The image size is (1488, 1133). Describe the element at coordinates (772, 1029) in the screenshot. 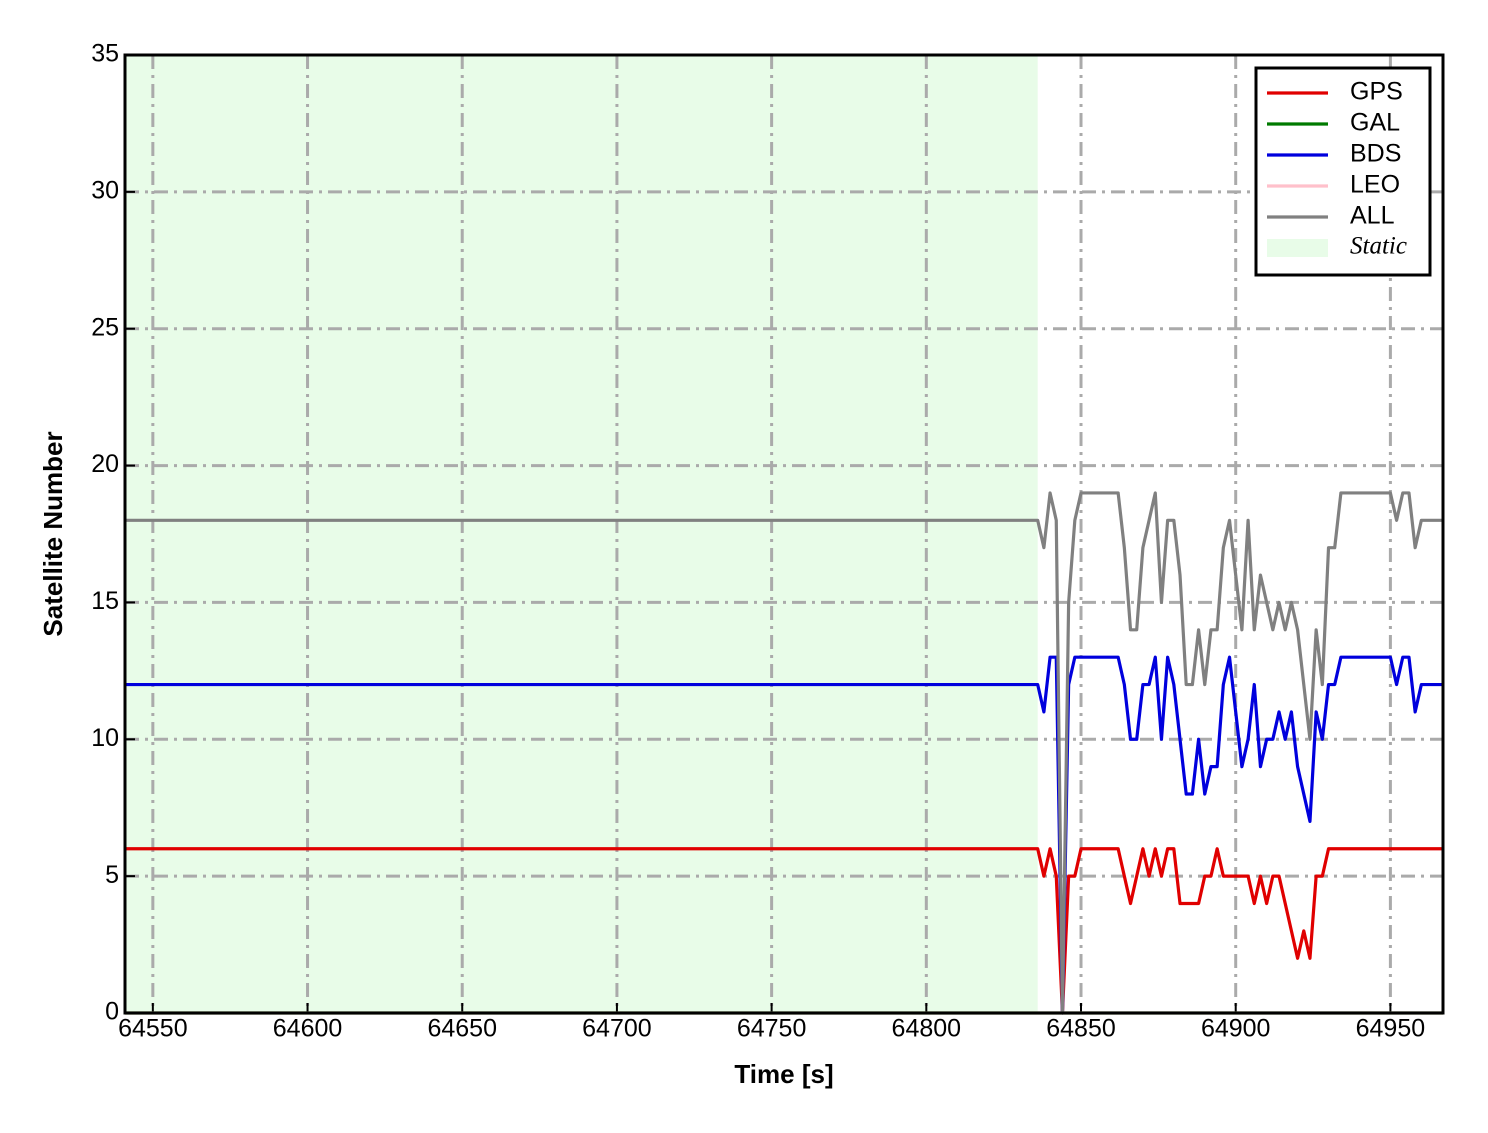

I see `x-tick-label: 64750` at that location.